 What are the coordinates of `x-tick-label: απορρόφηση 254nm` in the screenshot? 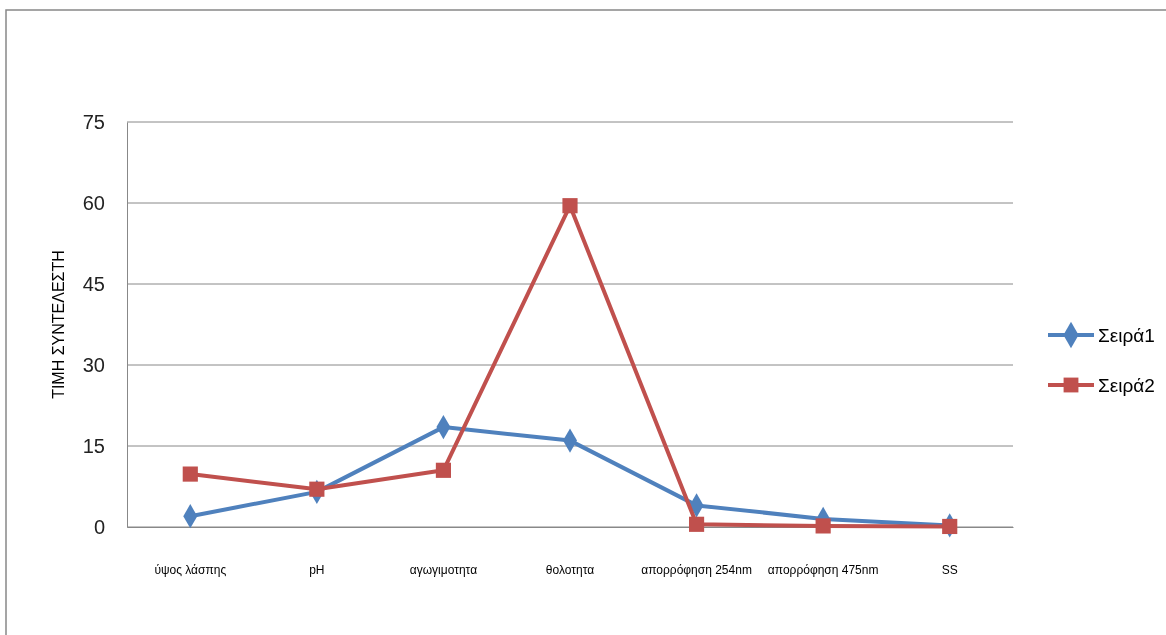 It's located at (696, 569).